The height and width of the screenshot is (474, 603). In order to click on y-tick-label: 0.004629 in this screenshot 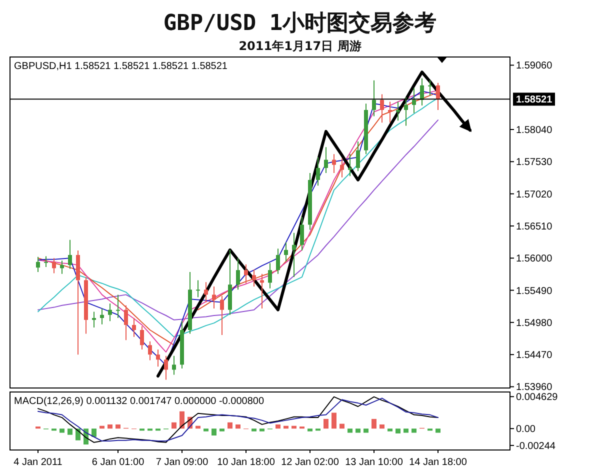, I will do `click(537, 398)`.